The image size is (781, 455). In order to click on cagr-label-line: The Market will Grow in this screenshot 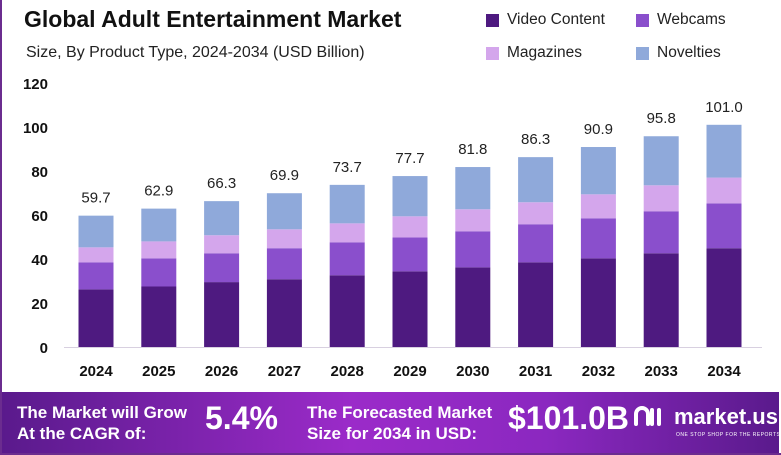, I will do `click(102, 412)`.